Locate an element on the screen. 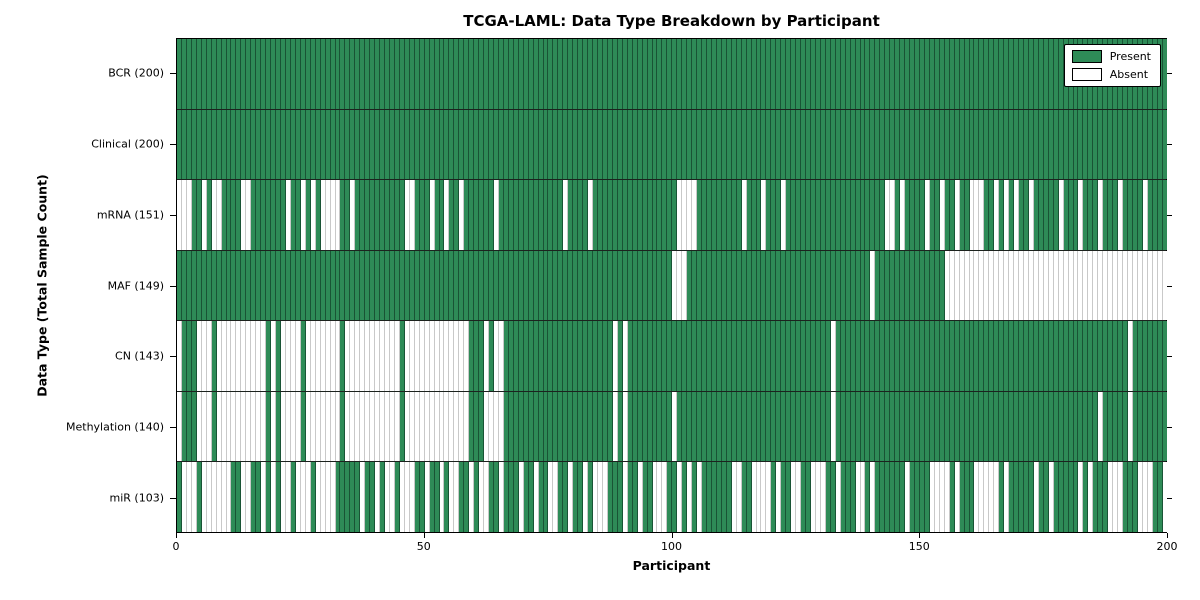  heatmap-row-maf is located at coordinates (672, 285).